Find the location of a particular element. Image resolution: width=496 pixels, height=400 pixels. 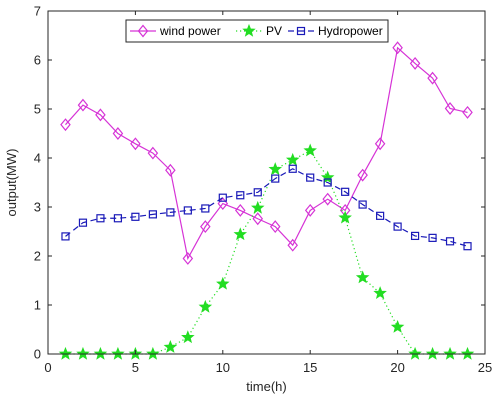

y-tick-label: 6 is located at coordinates (37, 60).